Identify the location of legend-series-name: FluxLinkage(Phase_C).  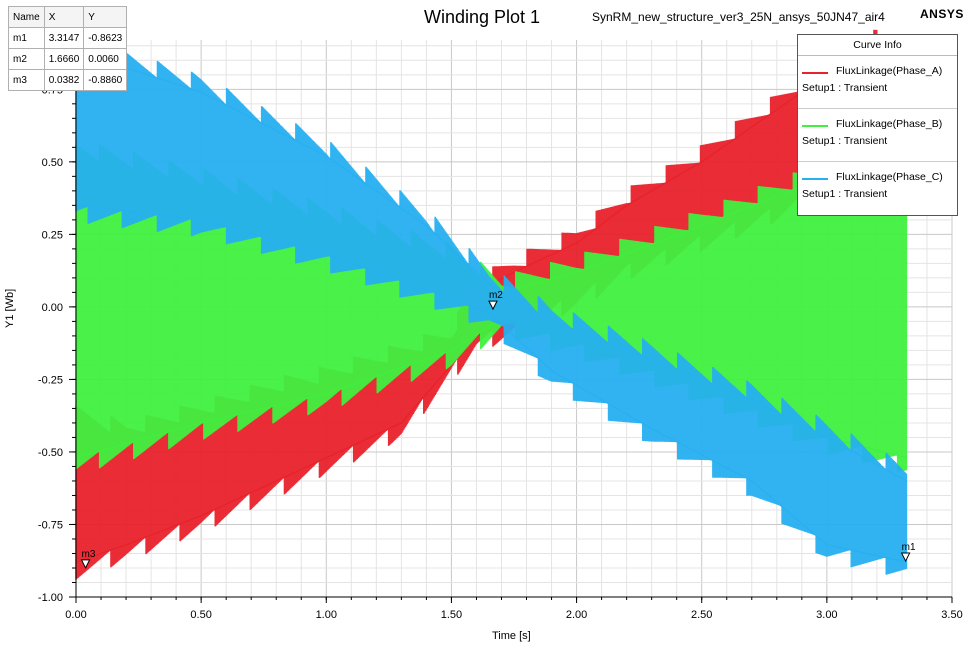
(889, 177).